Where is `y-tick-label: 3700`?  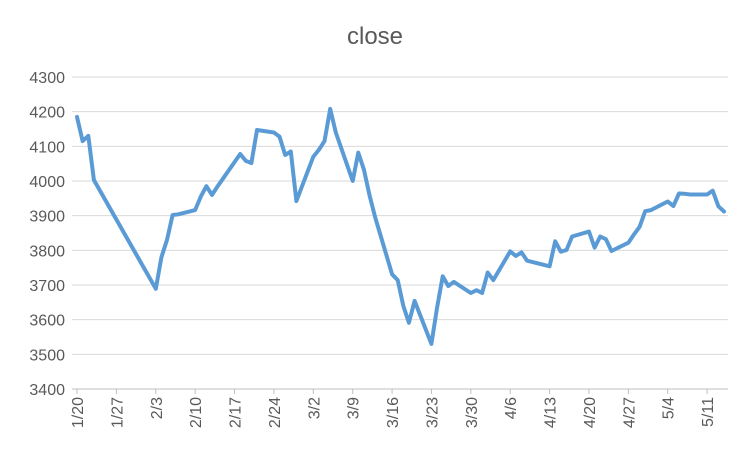 y-tick-label: 3700 is located at coordinates (47, 286).